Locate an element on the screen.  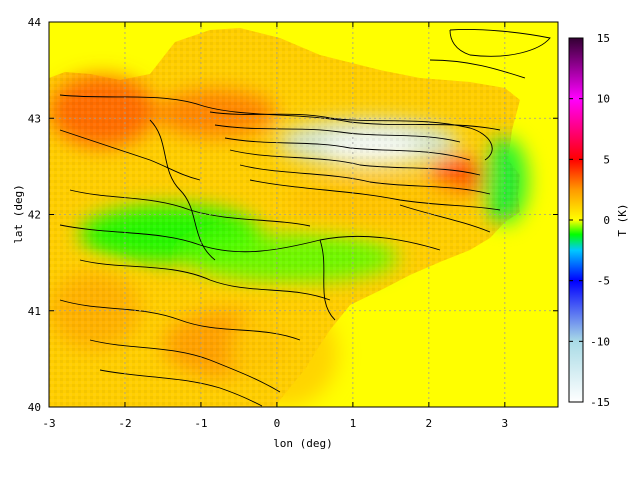
x-tick-label: 3 is located at coordinates (505, 423).